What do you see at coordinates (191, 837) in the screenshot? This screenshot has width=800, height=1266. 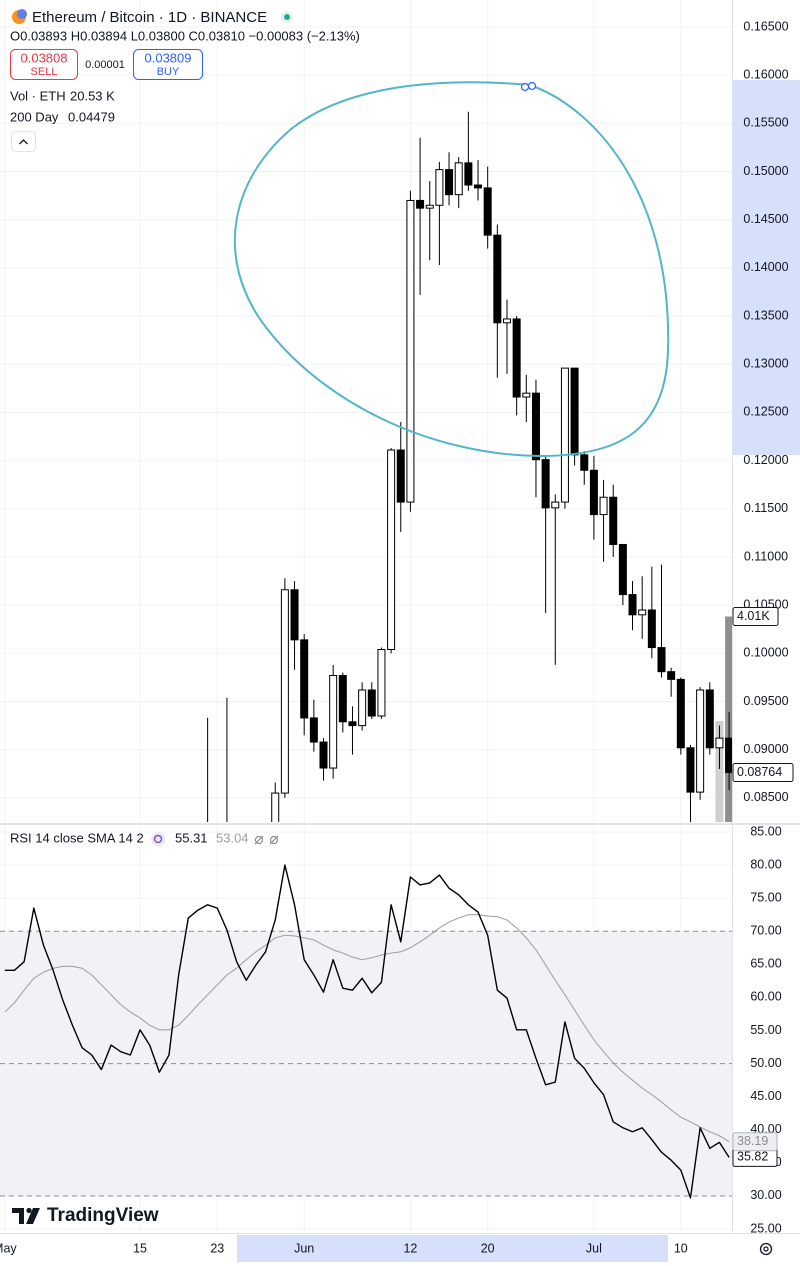 I see `rsi-value: 55.31` at bounding box center [191, 837].